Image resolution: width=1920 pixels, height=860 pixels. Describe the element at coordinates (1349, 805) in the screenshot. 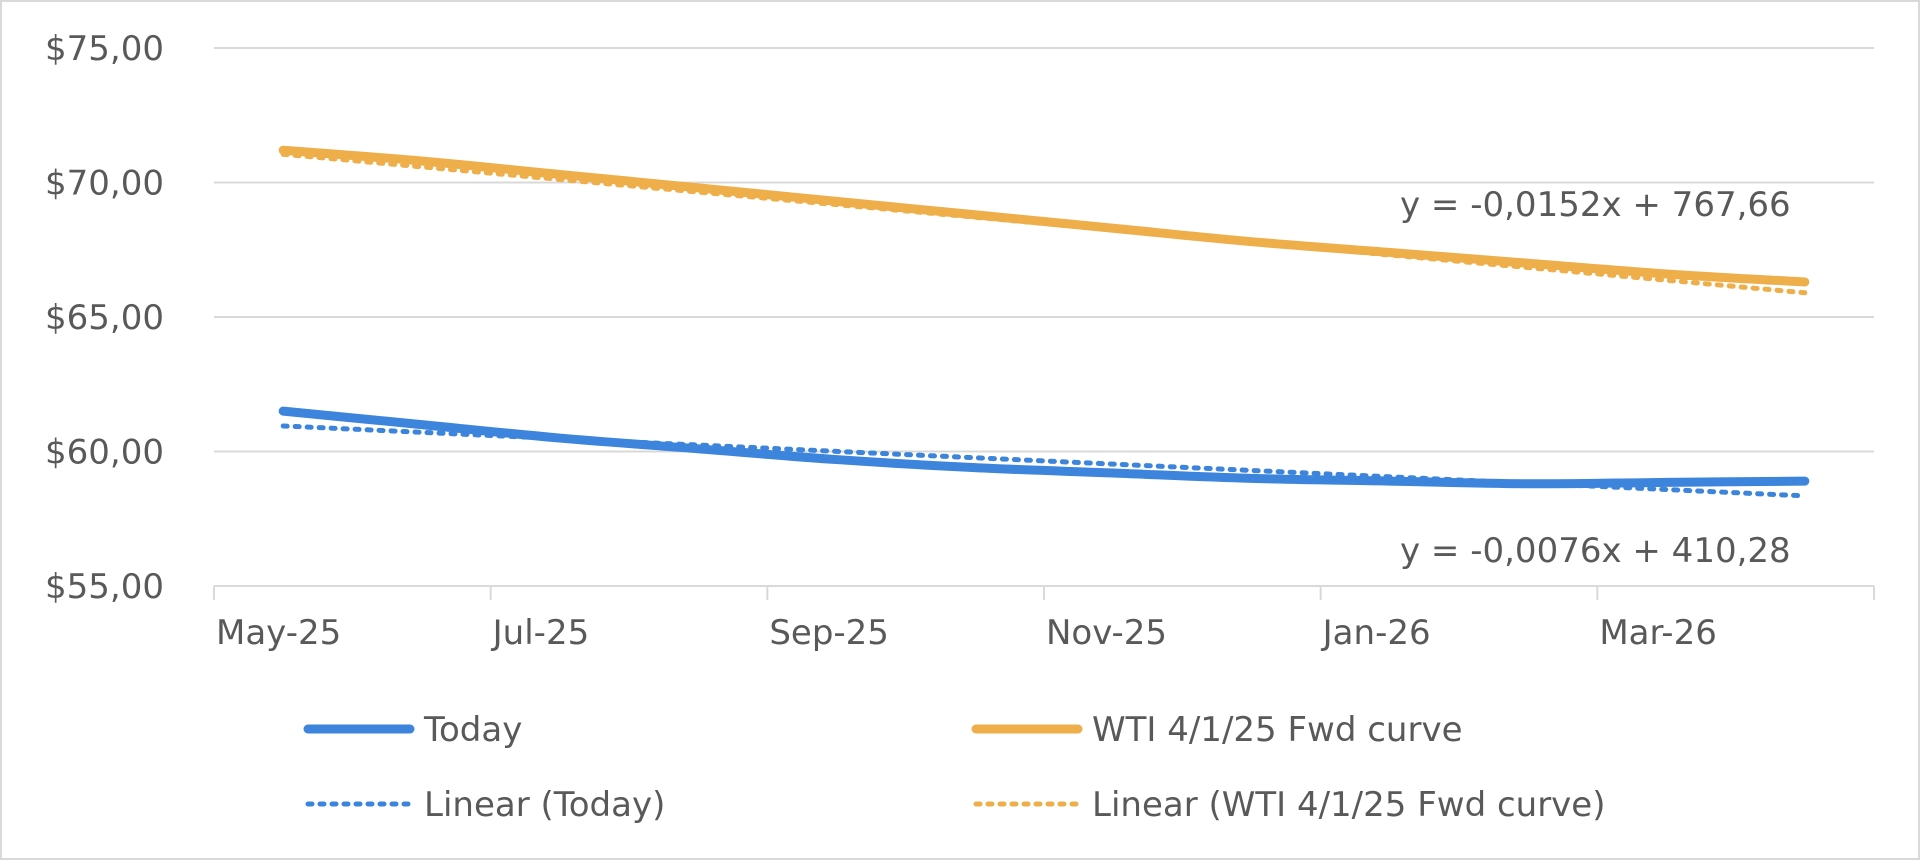

I see `legend-linear-wti-label: Linear (WTI 4/1/25 Fwd curve)` at that location.